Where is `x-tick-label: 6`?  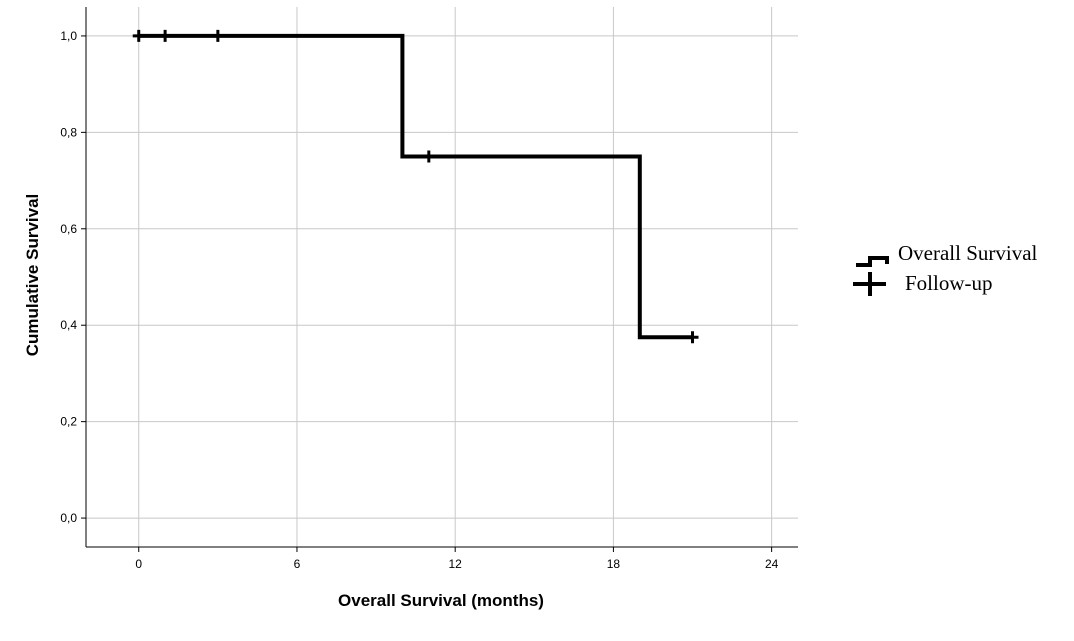
x-tick-label: 6 is located at coordinates (297, 564).